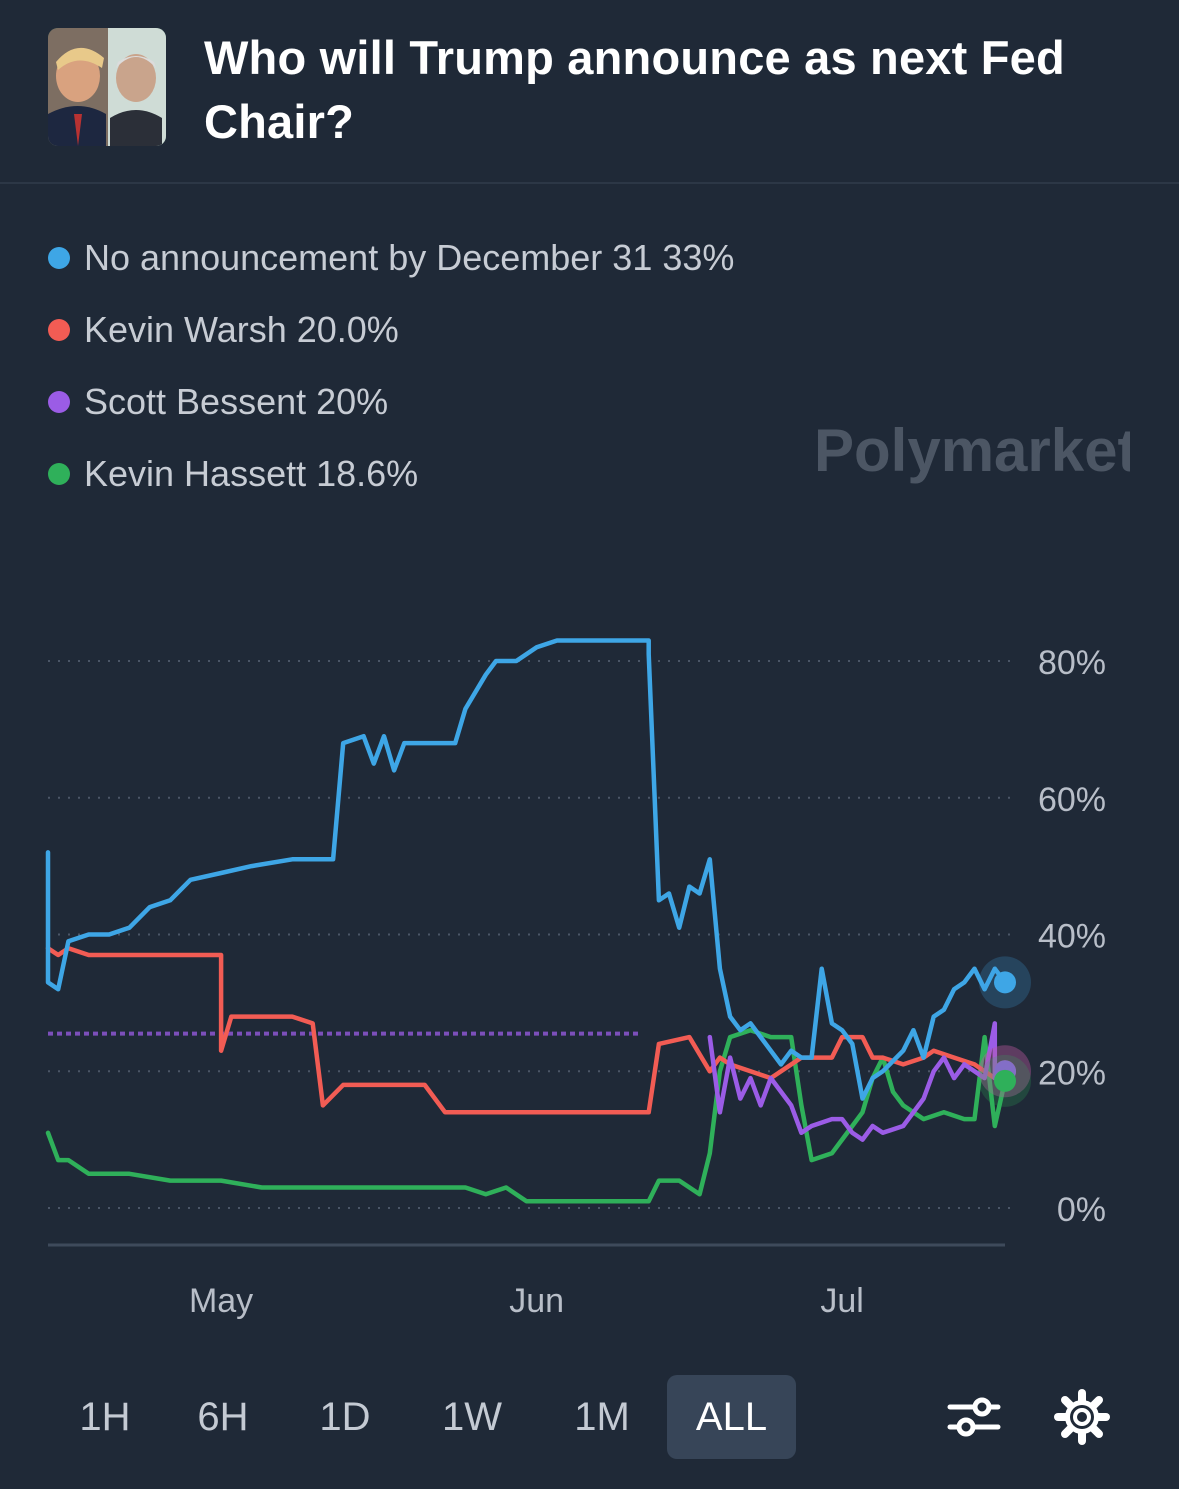 Image resolution: width=1179 pixels, height=1489 pixels. What do you see at coordinates (841, 1301) in the screenshot?
I see `x-tick-label: Jul` at bounding box center [841, 1301].